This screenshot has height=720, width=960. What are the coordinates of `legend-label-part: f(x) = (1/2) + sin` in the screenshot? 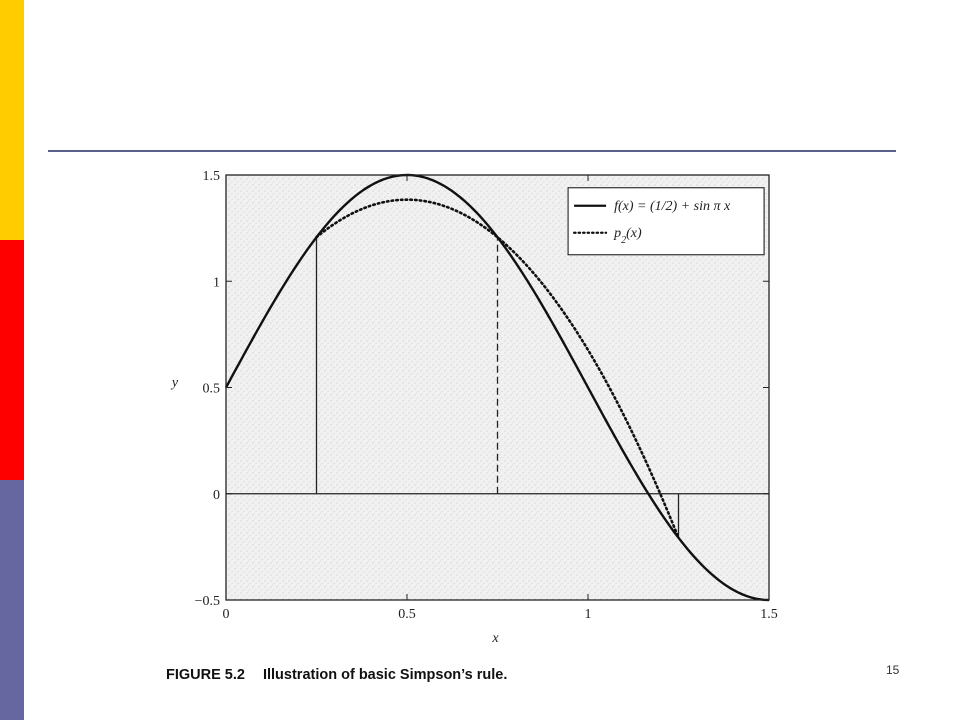 It's located at (663, 206).